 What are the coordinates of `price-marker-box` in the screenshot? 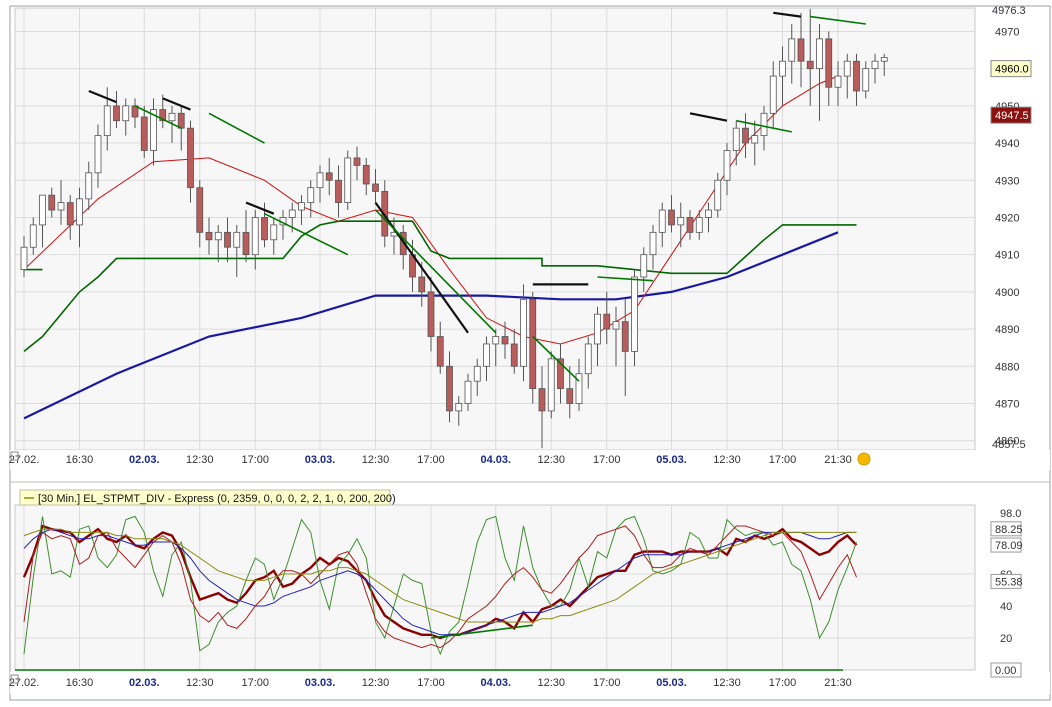 It's located at (1011, 69).